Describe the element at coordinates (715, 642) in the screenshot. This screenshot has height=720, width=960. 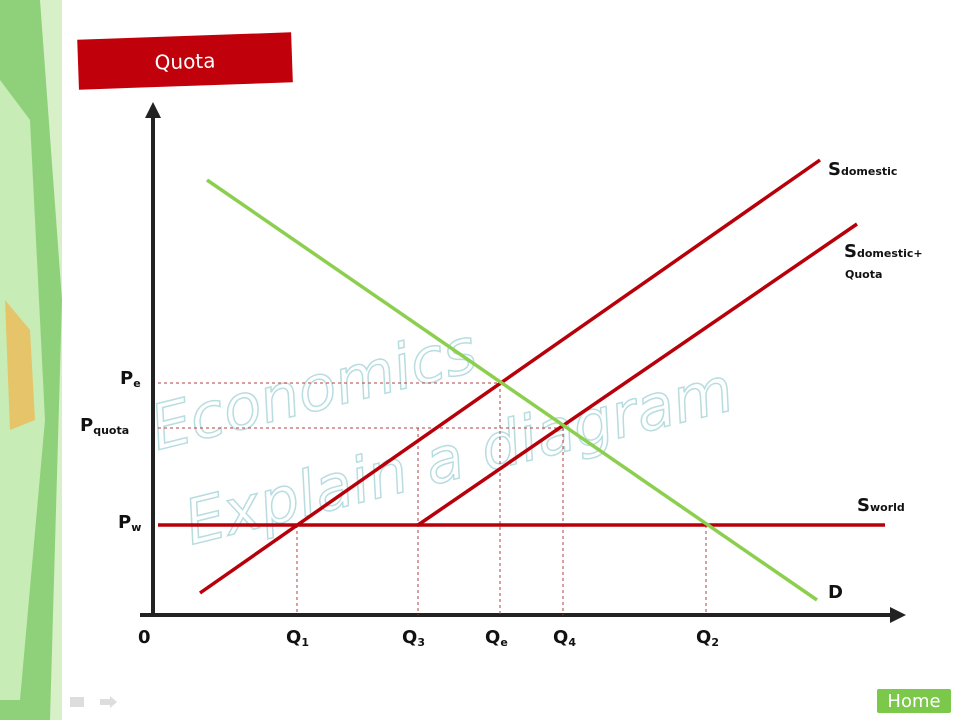
I see `label-part: 2` at that location.